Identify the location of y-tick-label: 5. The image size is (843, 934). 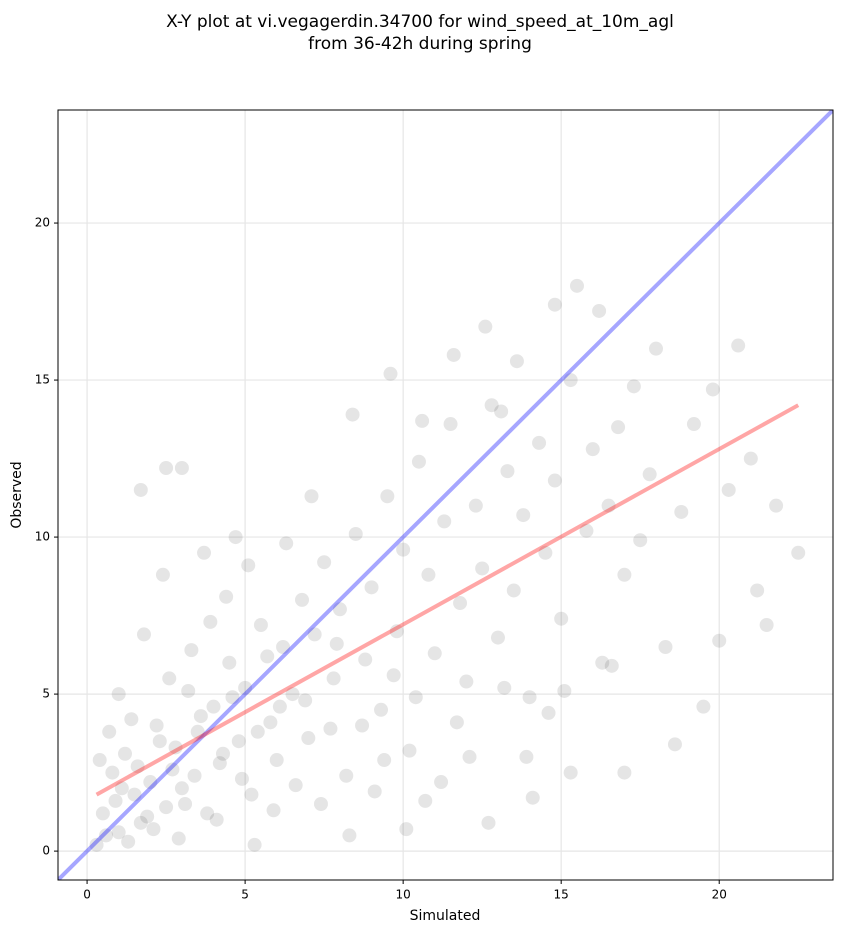
(46, 694).